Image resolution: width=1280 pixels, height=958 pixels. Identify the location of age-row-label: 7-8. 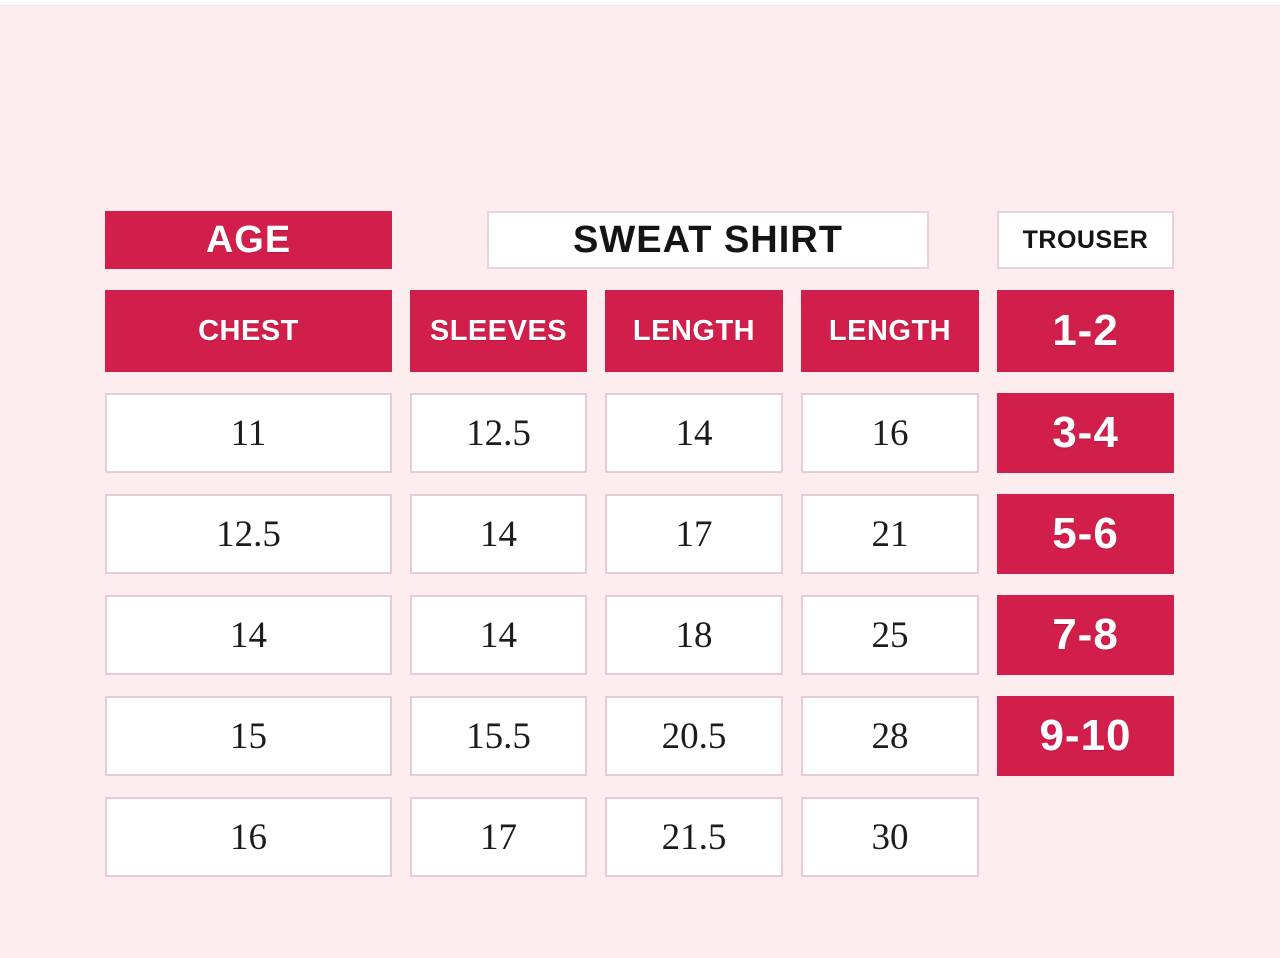
(1085, 635).